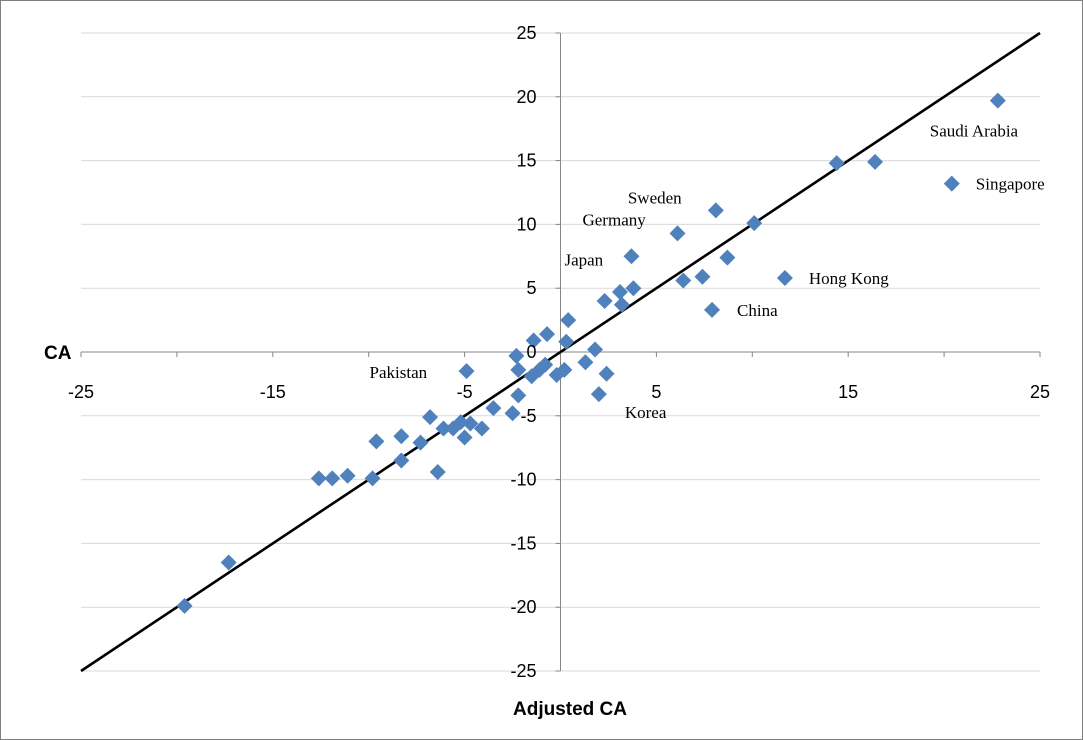 This screenshot has height=740, width=1083. What do you see at coordinates (849, 278) in the screenshot?
I see `point-label: Hong Kong` at bounding box center [849, 278].